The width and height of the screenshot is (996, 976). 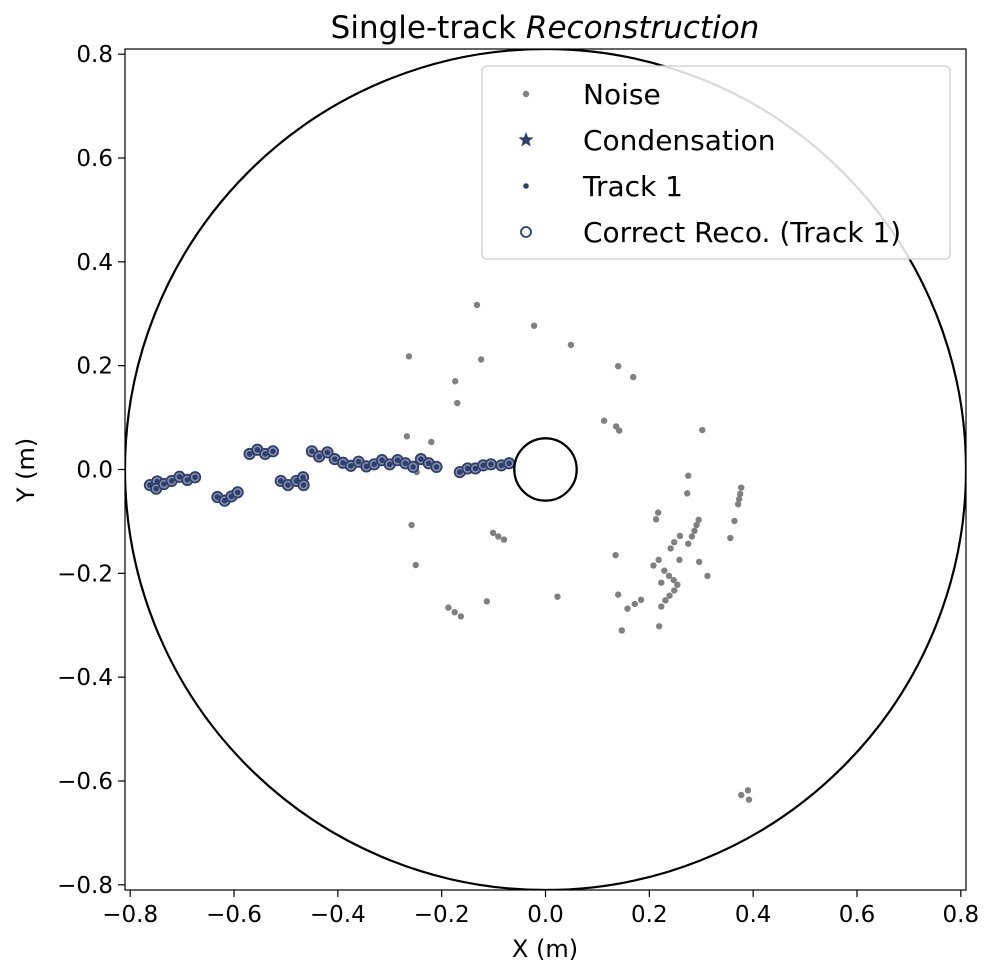 I want to click on y-axis-ticks: −0.8 −0.6 −0.4 −0.2 0.0 0.2 0.4 0.6 0.8, so click(x=91, y=470).